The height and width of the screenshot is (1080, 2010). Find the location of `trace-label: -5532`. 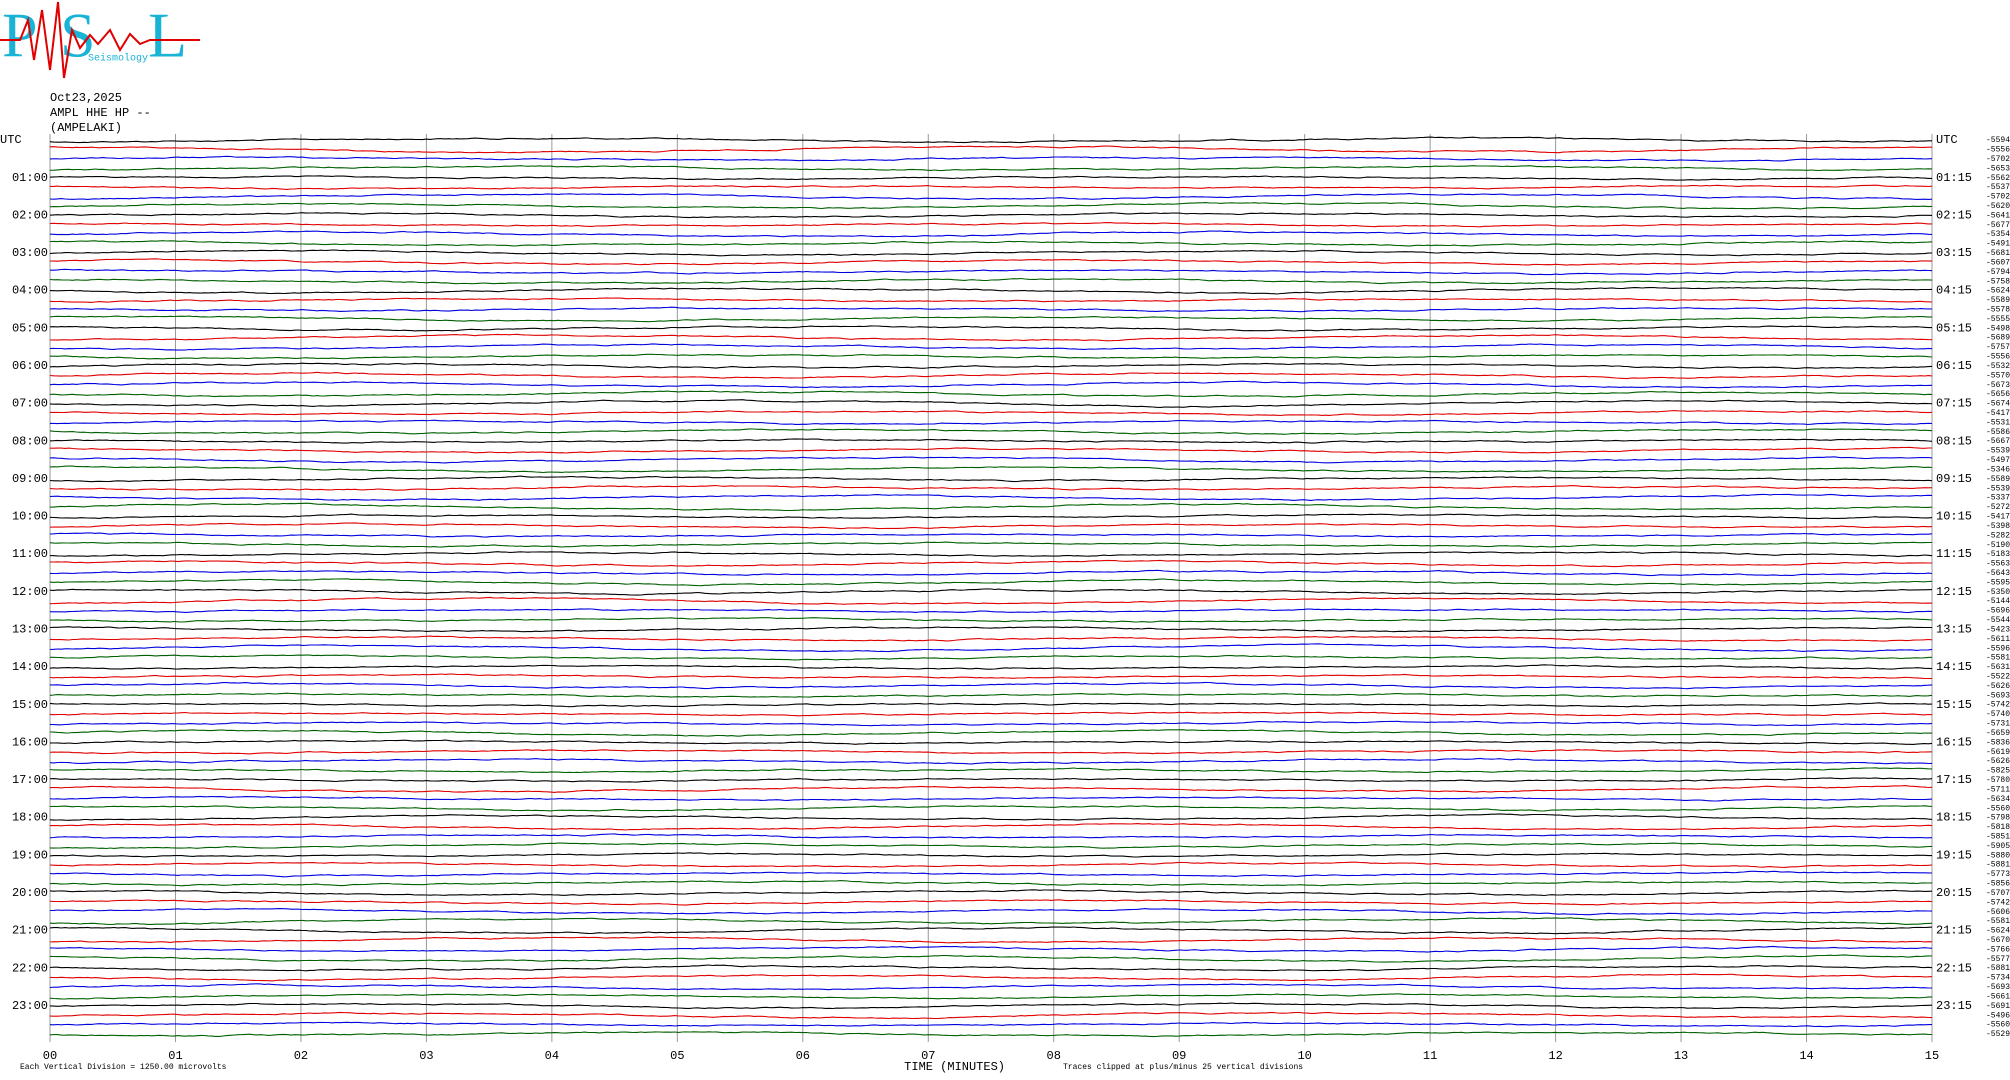

trace-label: -5532 is located at coordinates (1998, 366).